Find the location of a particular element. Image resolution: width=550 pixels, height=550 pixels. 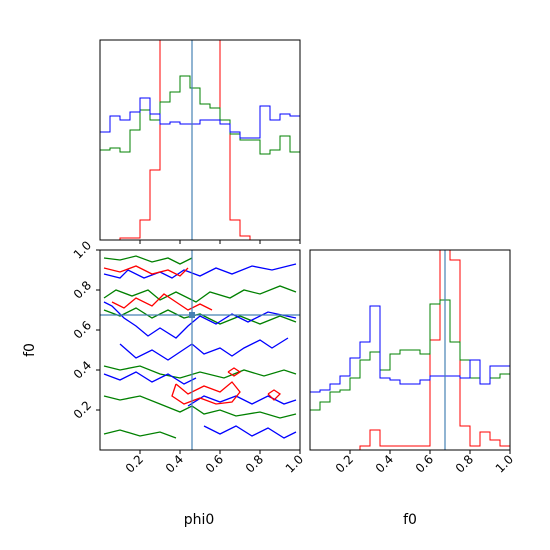

contour-xtick-label-0.2: 0.2 is located at coordinates (134, 463).